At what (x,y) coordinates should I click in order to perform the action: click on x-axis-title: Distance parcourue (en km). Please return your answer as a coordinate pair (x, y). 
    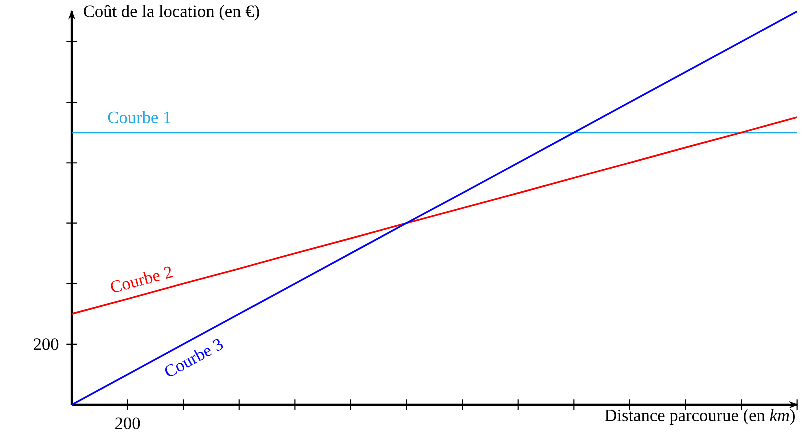
    Looking at the image, I should click on (700, 417).